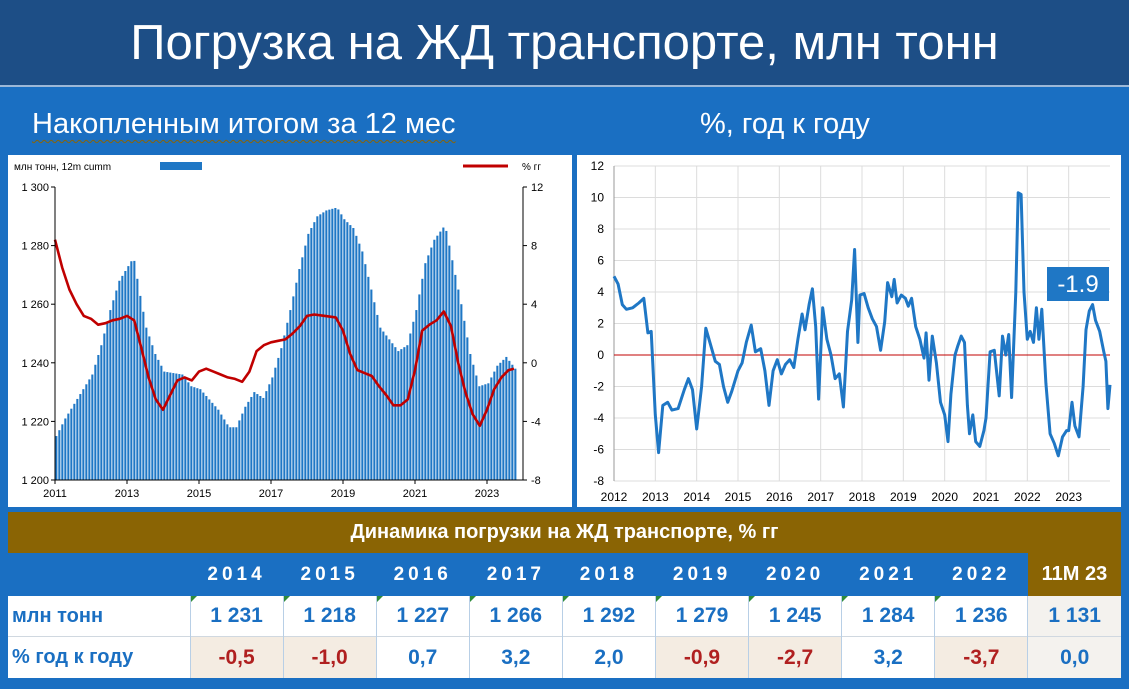 This screenshot has height=689, width=1129. What do you see at coordinates (888, 657) in the screenshot?
I see `yoy-cell: 3,2` at bounding box center [888, 657].